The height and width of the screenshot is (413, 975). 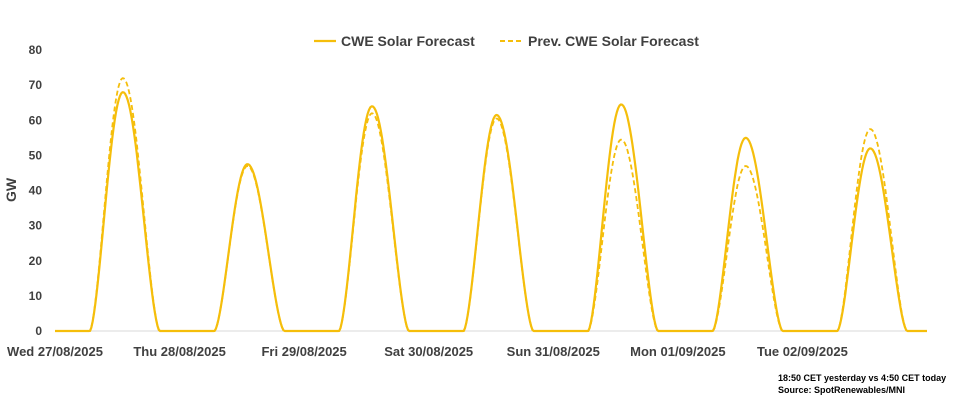 What do you see at coordinates (862, 378) in the screenshot?
I see `note-line-1: 18:50 CET yesterday vs 4:50 CET today` at bounding box center [862, 378].